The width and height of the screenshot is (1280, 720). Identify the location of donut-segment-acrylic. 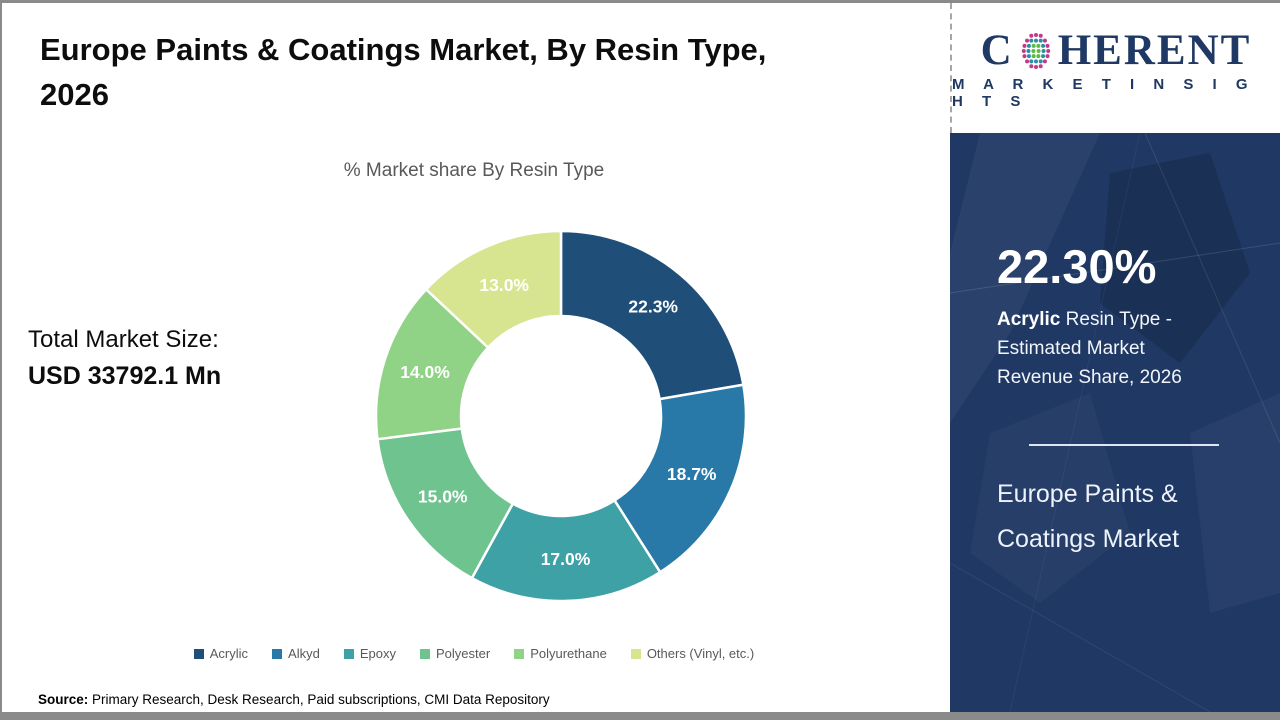
(652, 315).